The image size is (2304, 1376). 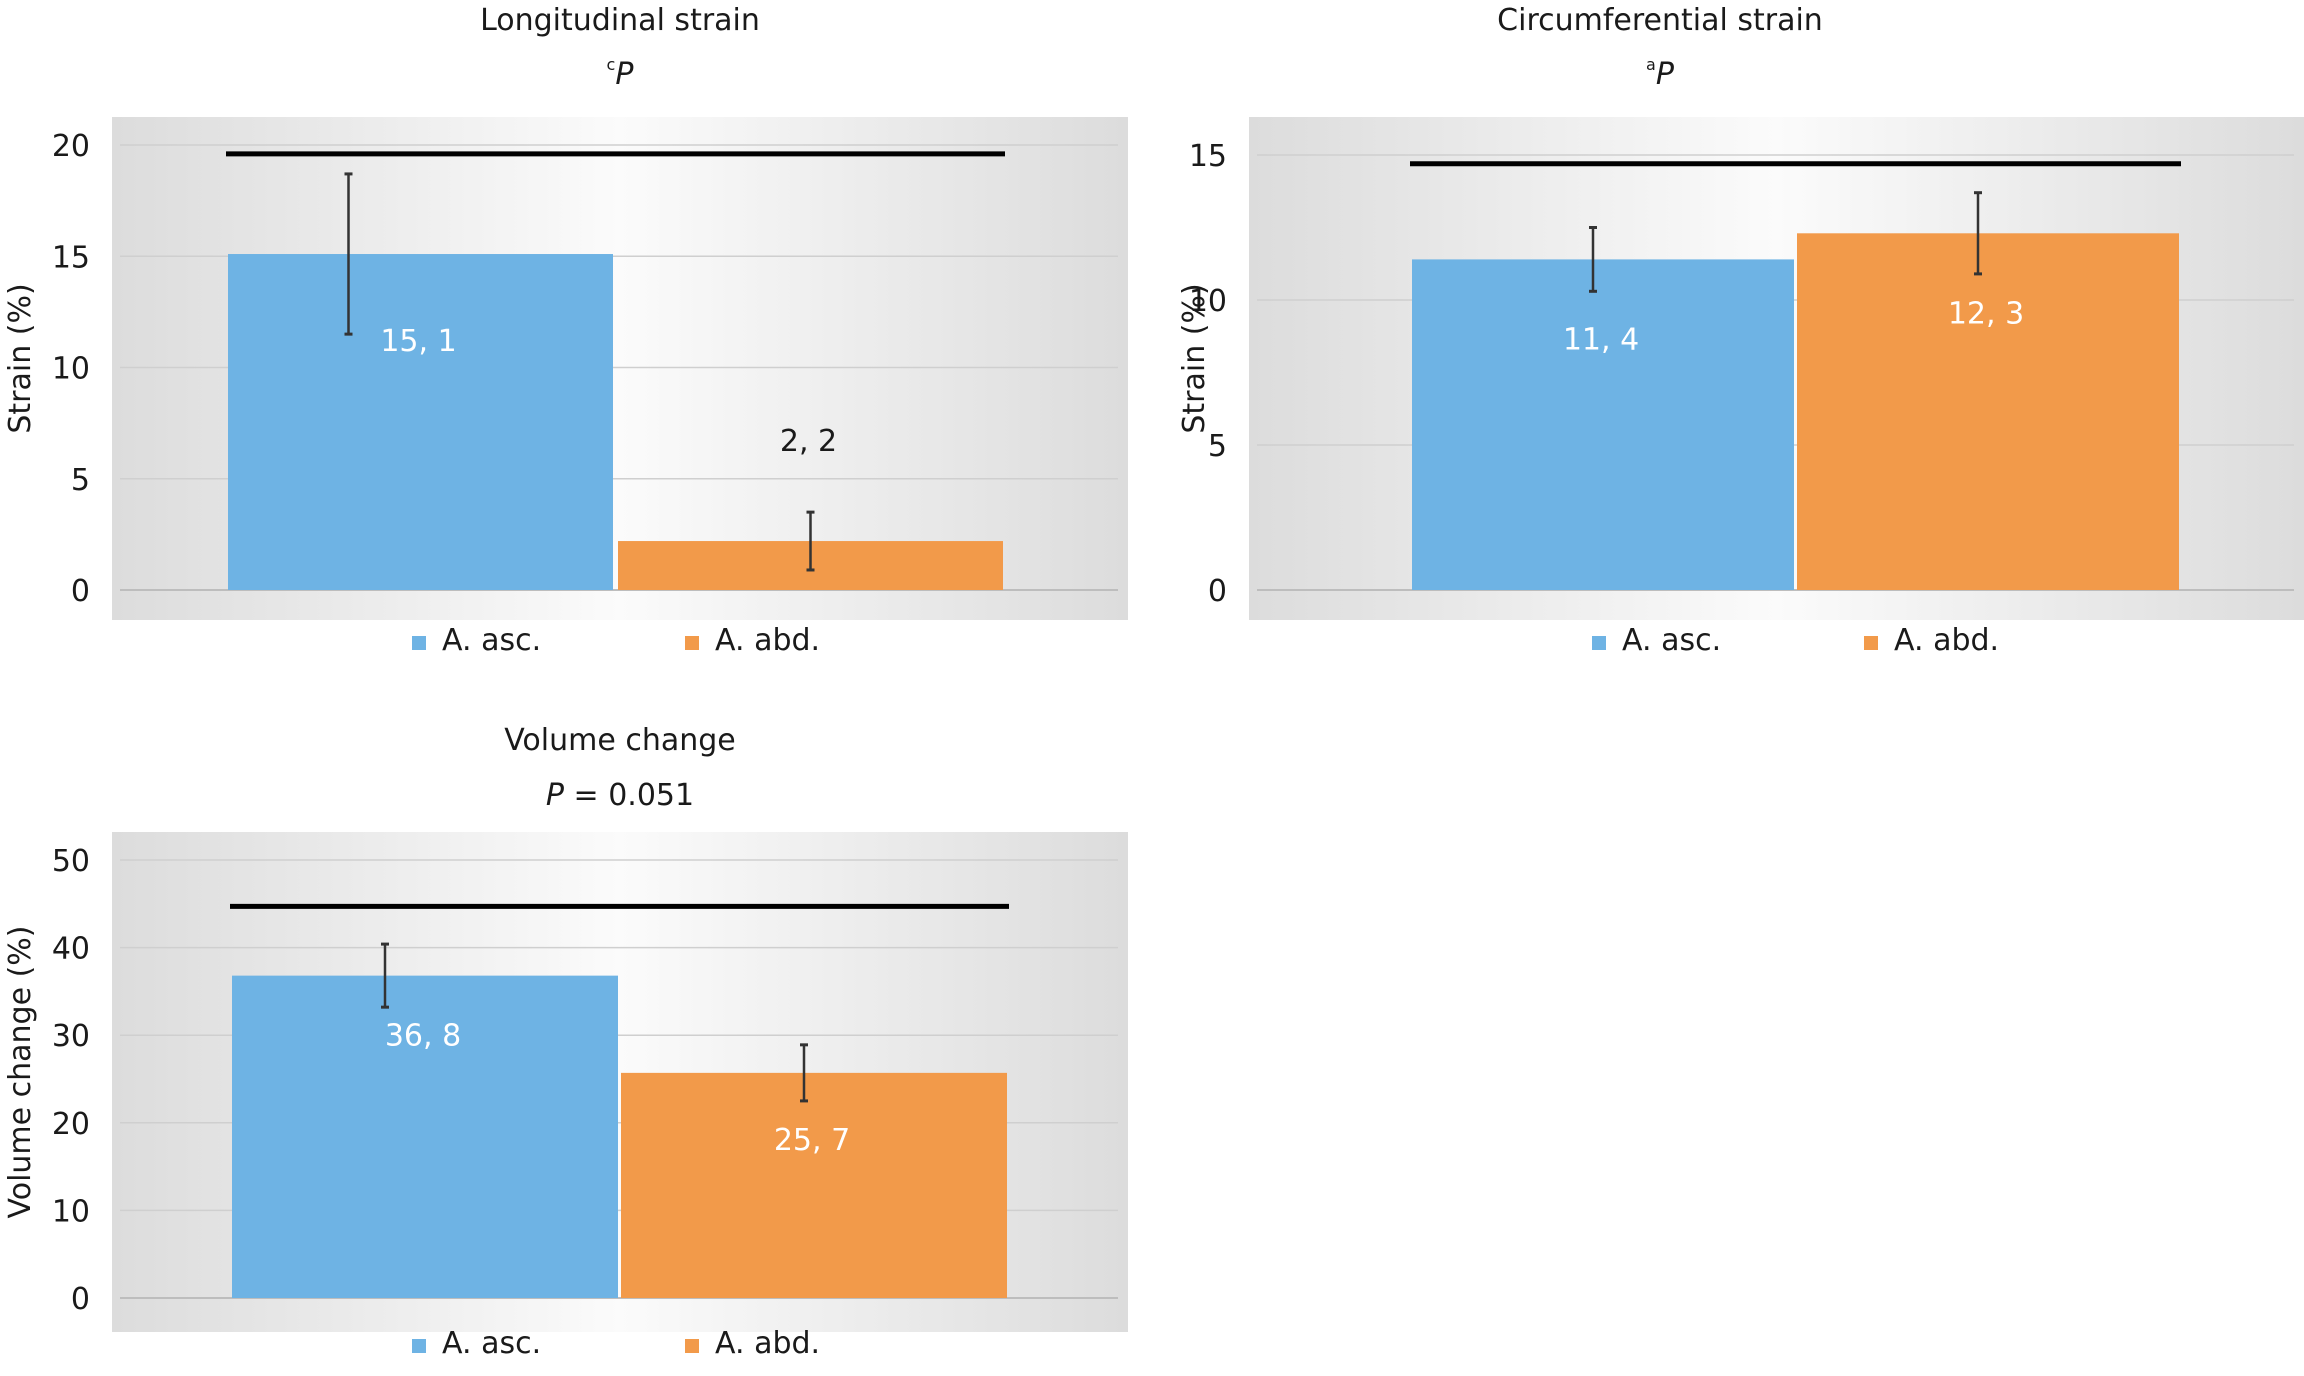 What do you see at coordinates (71, 949) in the screenshot?
I see `y-tick-label: 40` at bounding box center [71, 949].